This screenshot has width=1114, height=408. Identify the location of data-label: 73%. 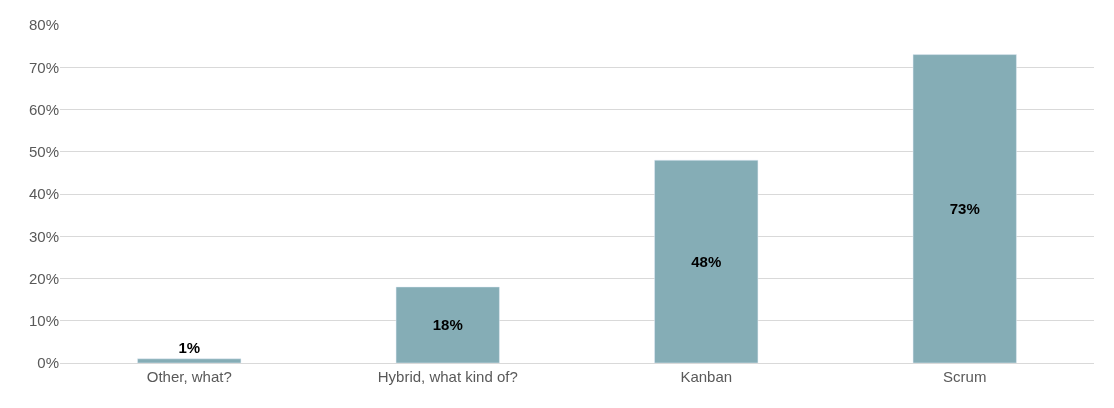
(964, 209).